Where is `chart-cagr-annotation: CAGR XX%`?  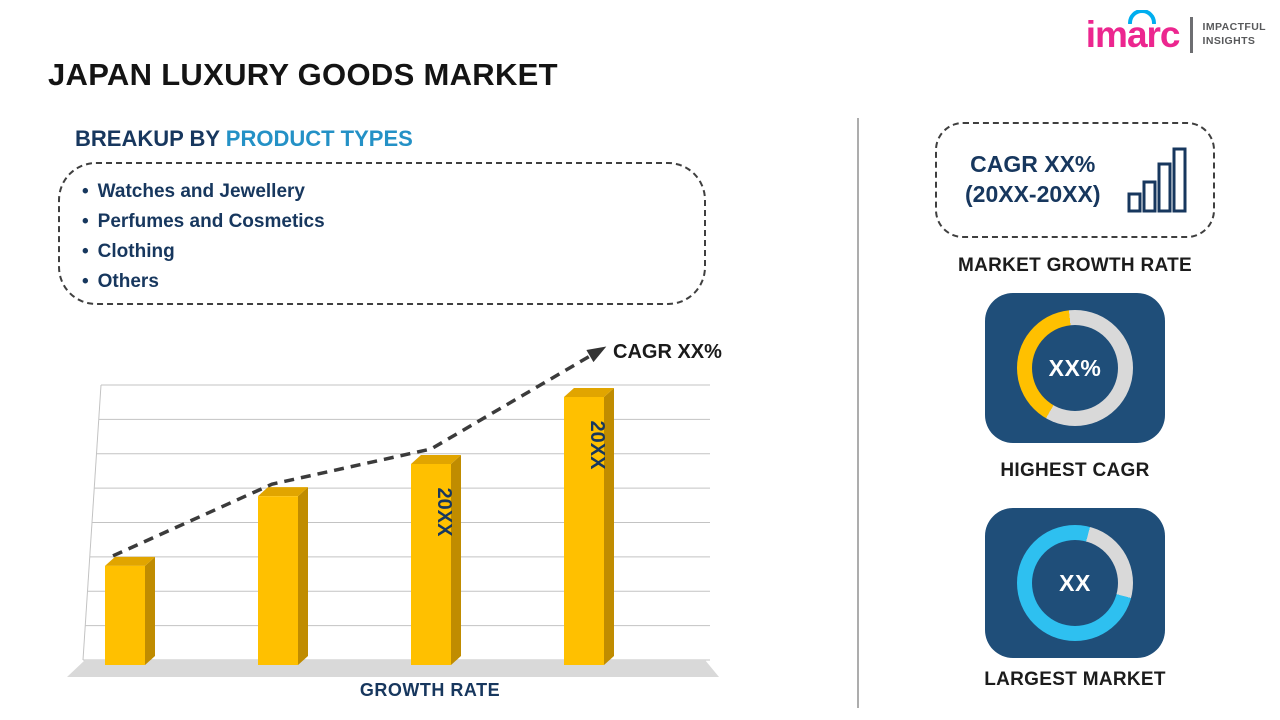 chart-cagr-annotation: CAGR XX% is located at coordinates (667, 352).